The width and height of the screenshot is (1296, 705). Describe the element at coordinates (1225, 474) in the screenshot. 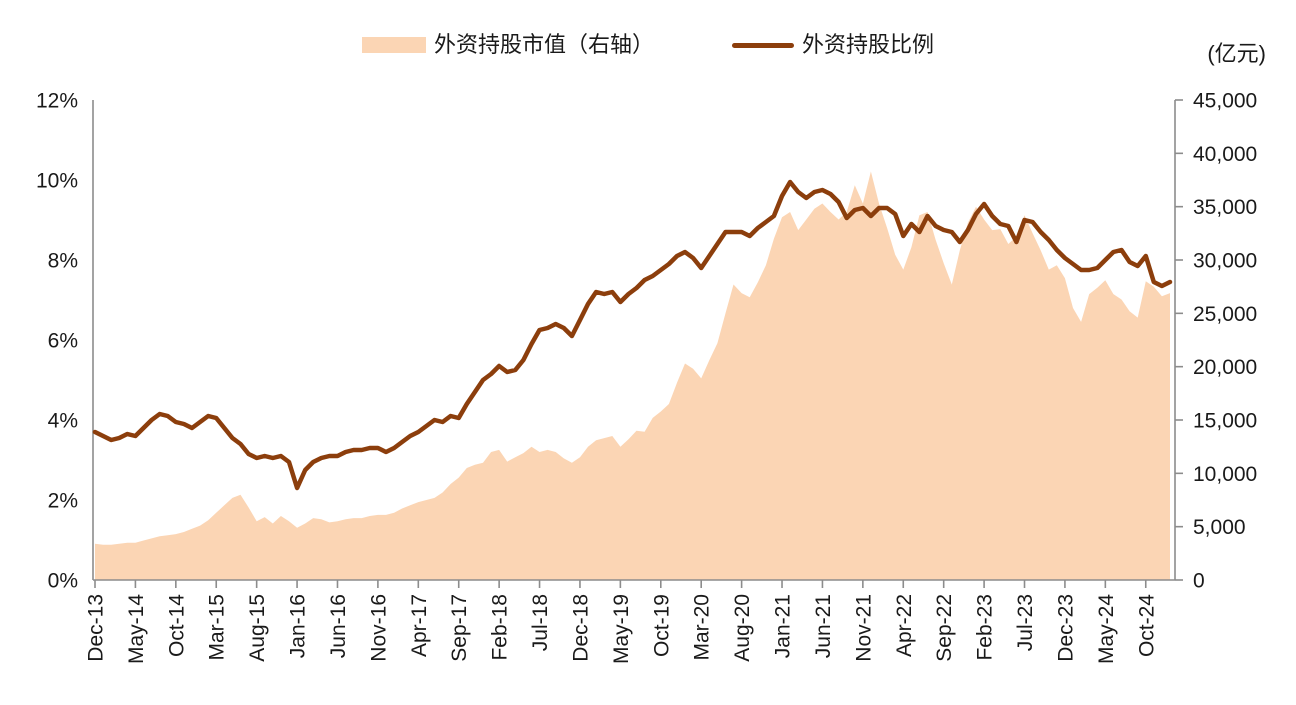

I see `right-axis-tick-label: 10,000` at that location.